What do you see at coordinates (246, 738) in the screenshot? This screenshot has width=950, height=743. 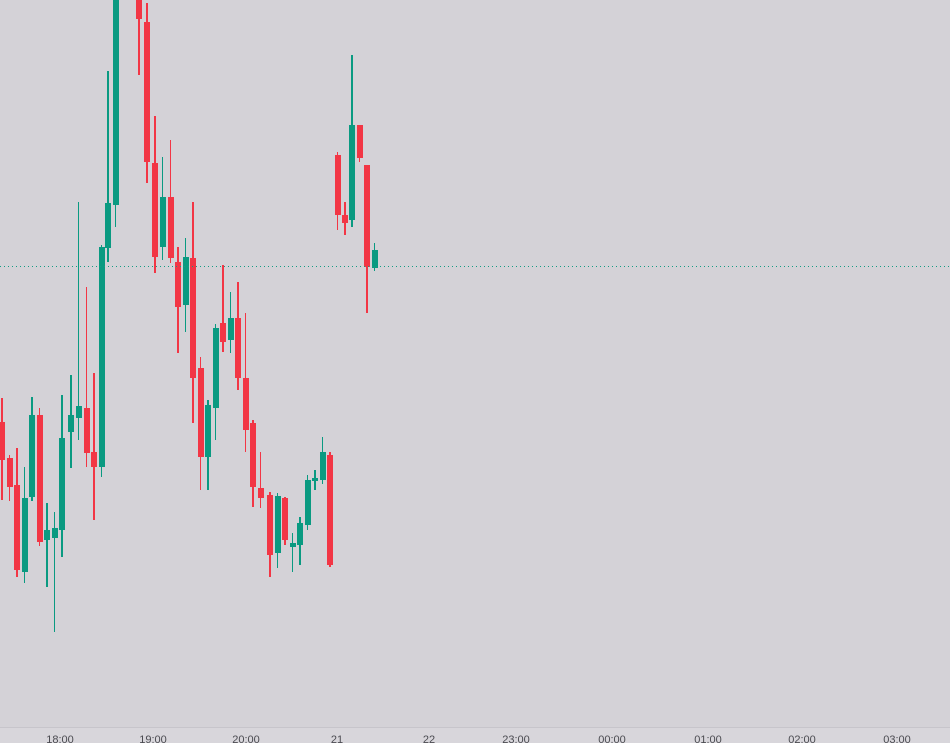 I see `time-label: 20:00` at bounding box center [246, 738].